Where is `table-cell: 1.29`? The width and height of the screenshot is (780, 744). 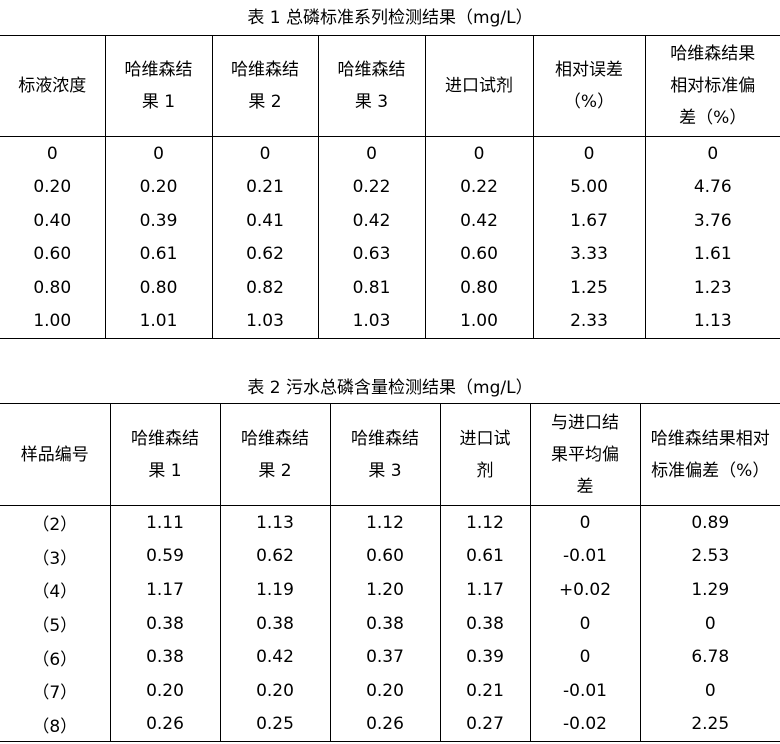 table-cell: 1.29 is located at coordinates (709, 590).